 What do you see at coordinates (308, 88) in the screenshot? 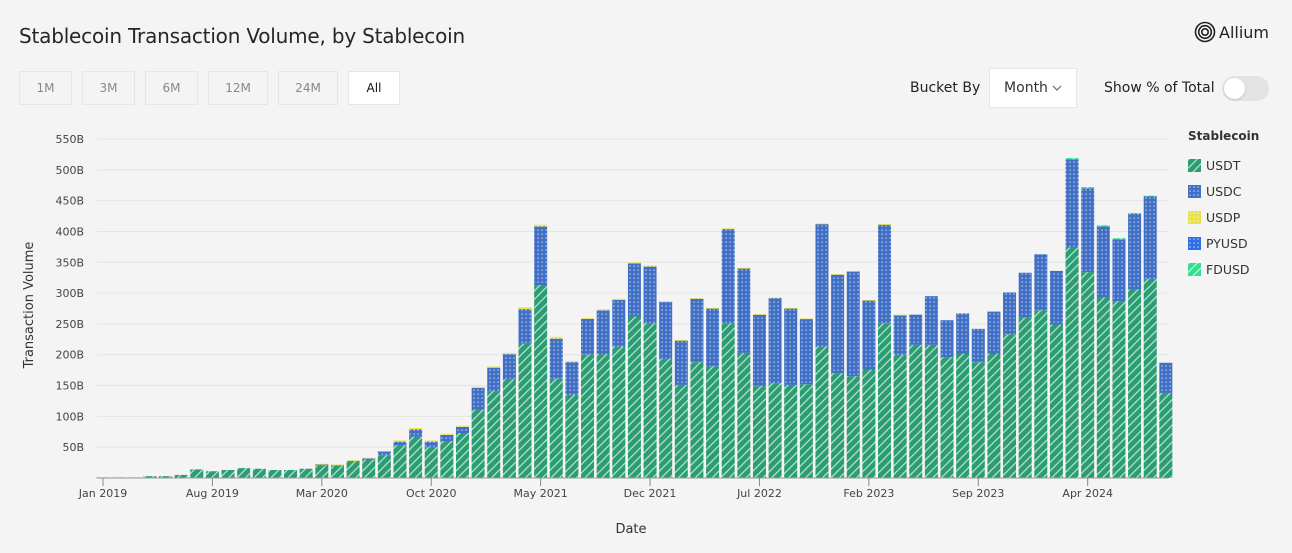
I see `range-24m-button: 24M` at bounding box center [308, 88].